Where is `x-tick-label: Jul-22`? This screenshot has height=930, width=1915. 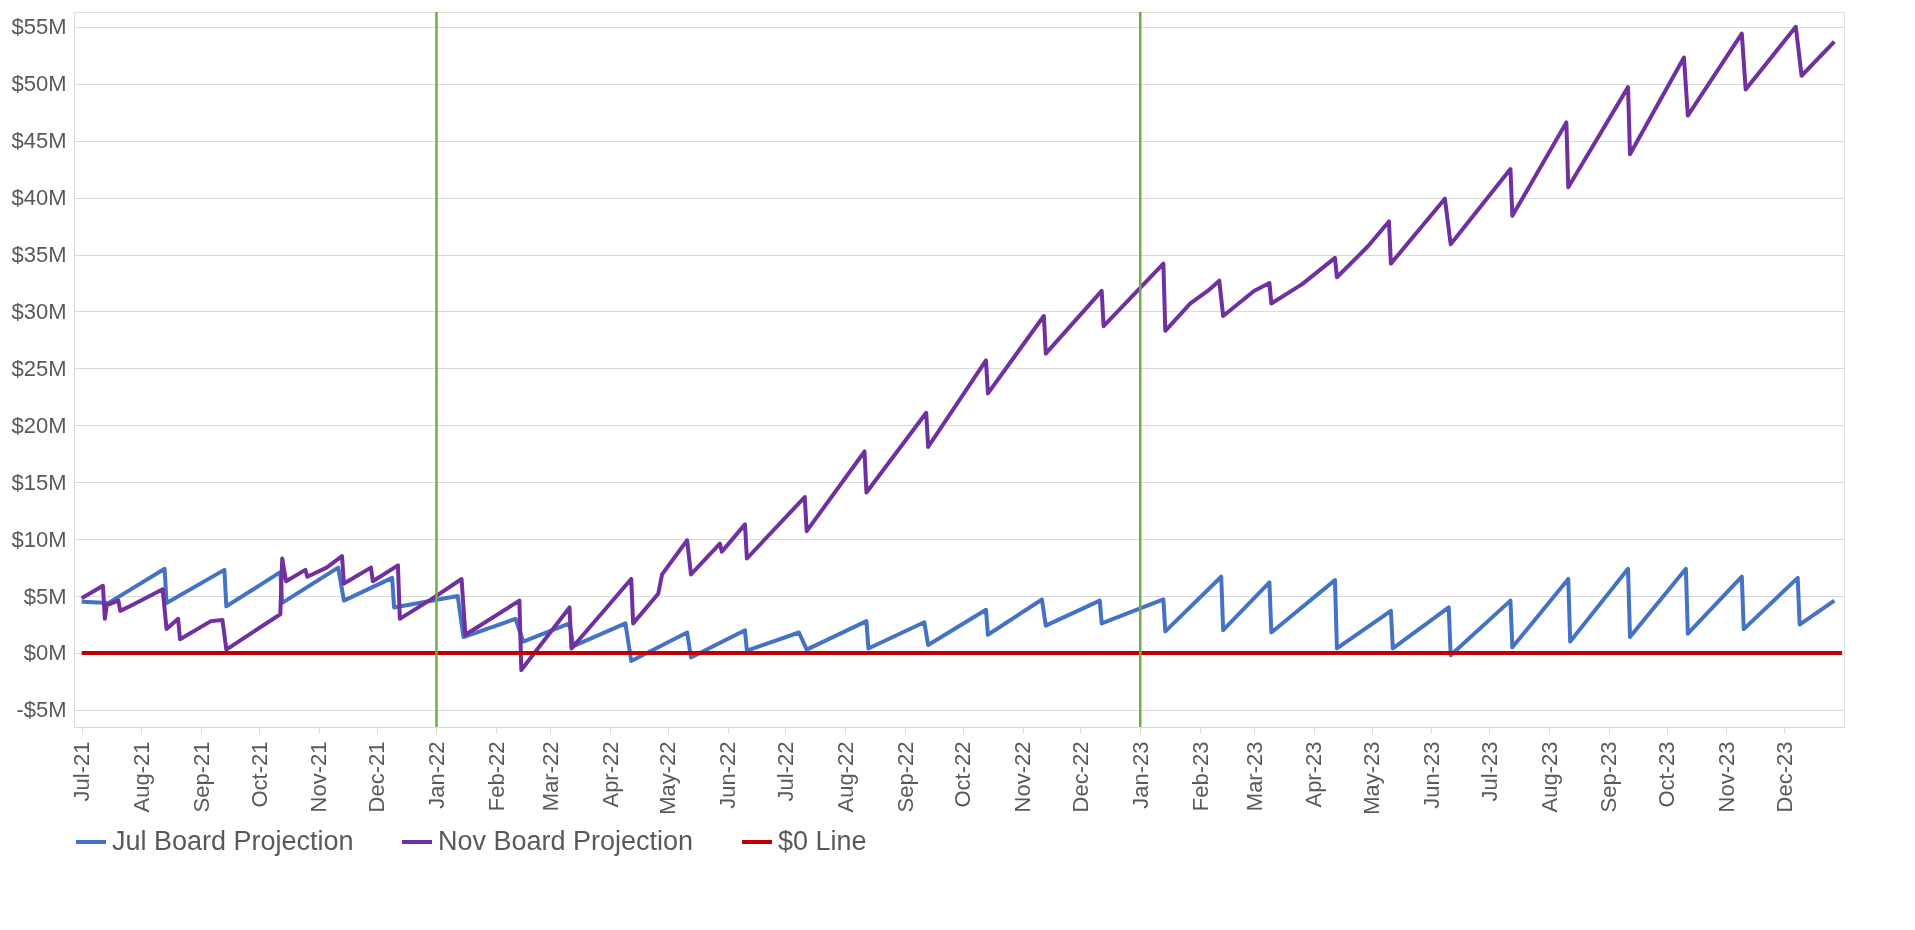
x-tick-label: Jul-22 is located at coordinates (785, 771).